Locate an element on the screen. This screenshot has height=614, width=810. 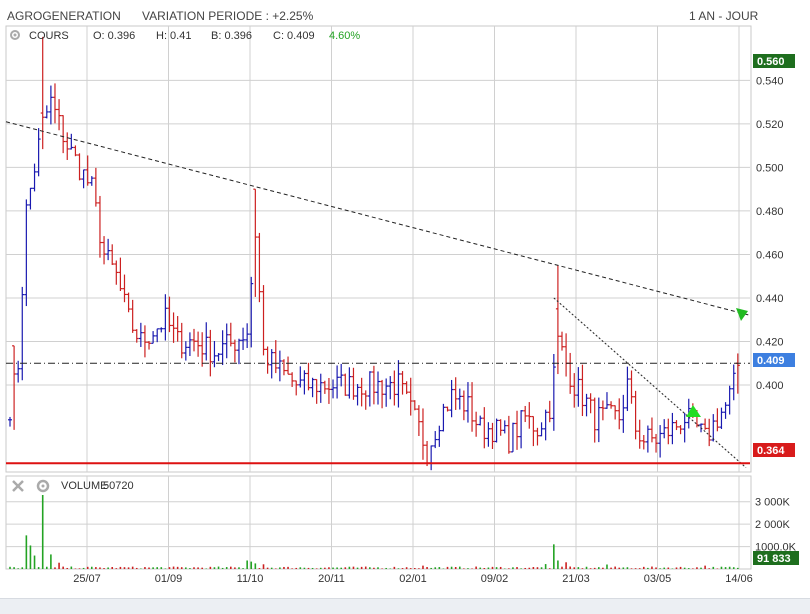
y-tick-label: 0.460 is located at coordinates (770, 255).